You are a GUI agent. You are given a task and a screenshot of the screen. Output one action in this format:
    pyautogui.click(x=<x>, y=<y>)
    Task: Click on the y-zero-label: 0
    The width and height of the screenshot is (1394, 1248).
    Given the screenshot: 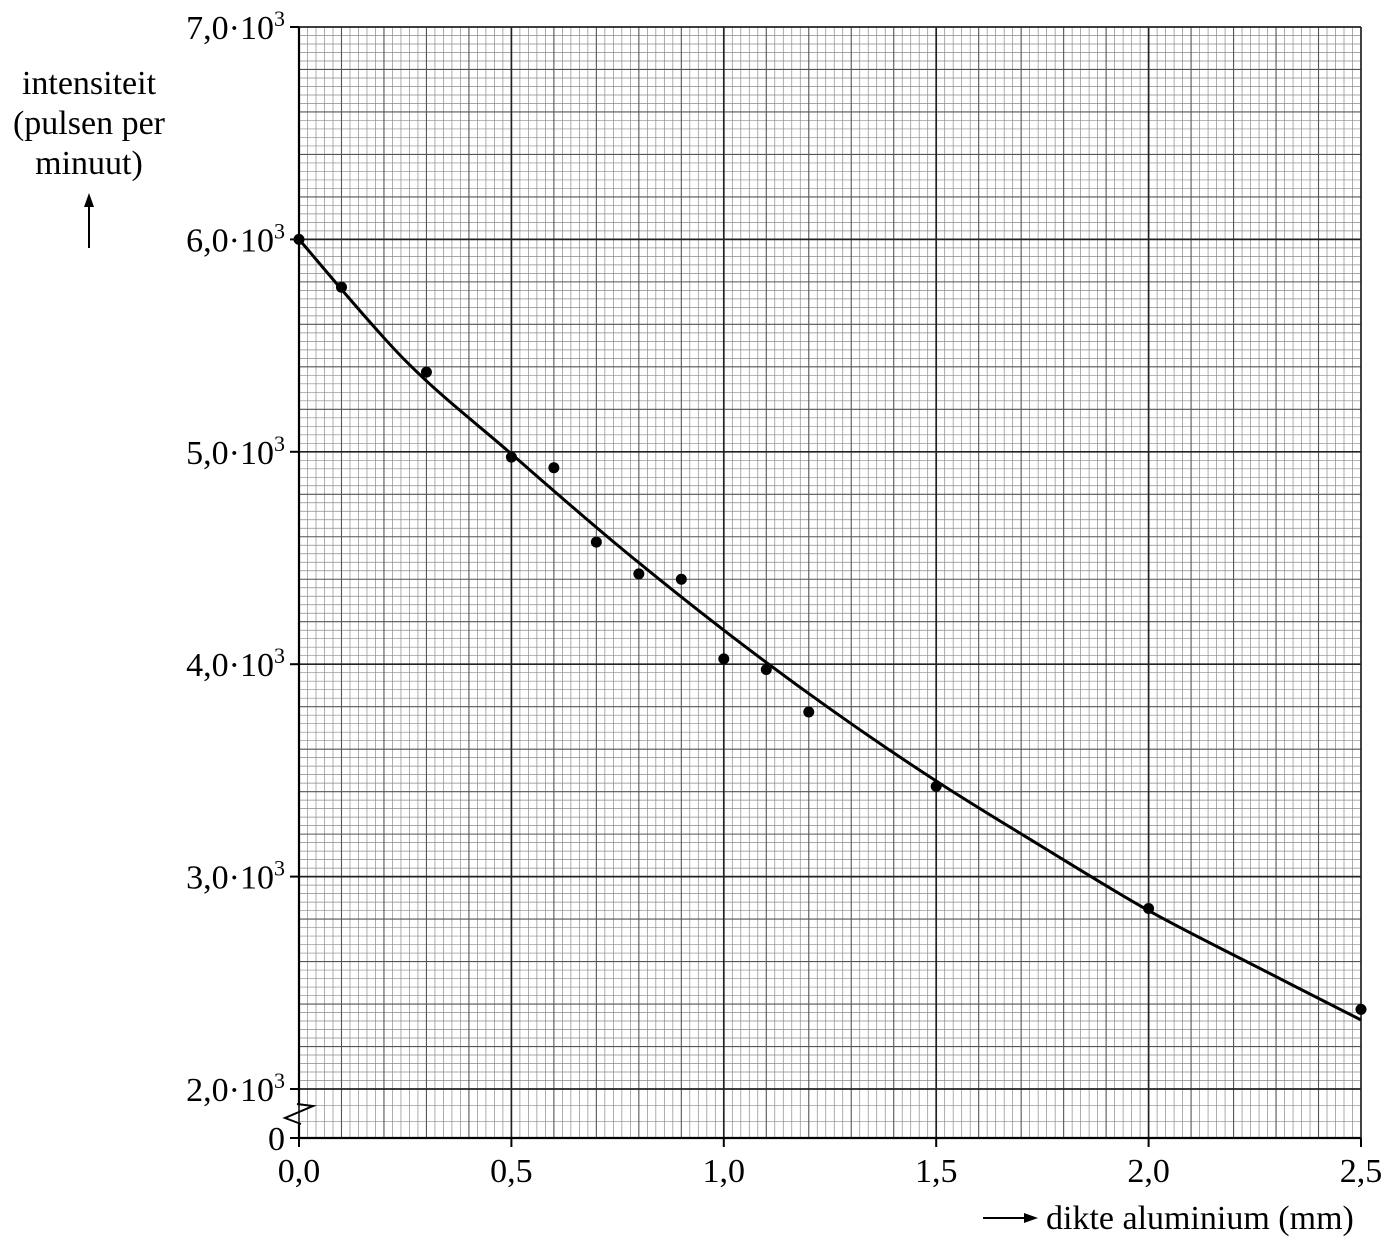 What is the action you would take?
    pyautogui.click(x=276, y=1139)
    